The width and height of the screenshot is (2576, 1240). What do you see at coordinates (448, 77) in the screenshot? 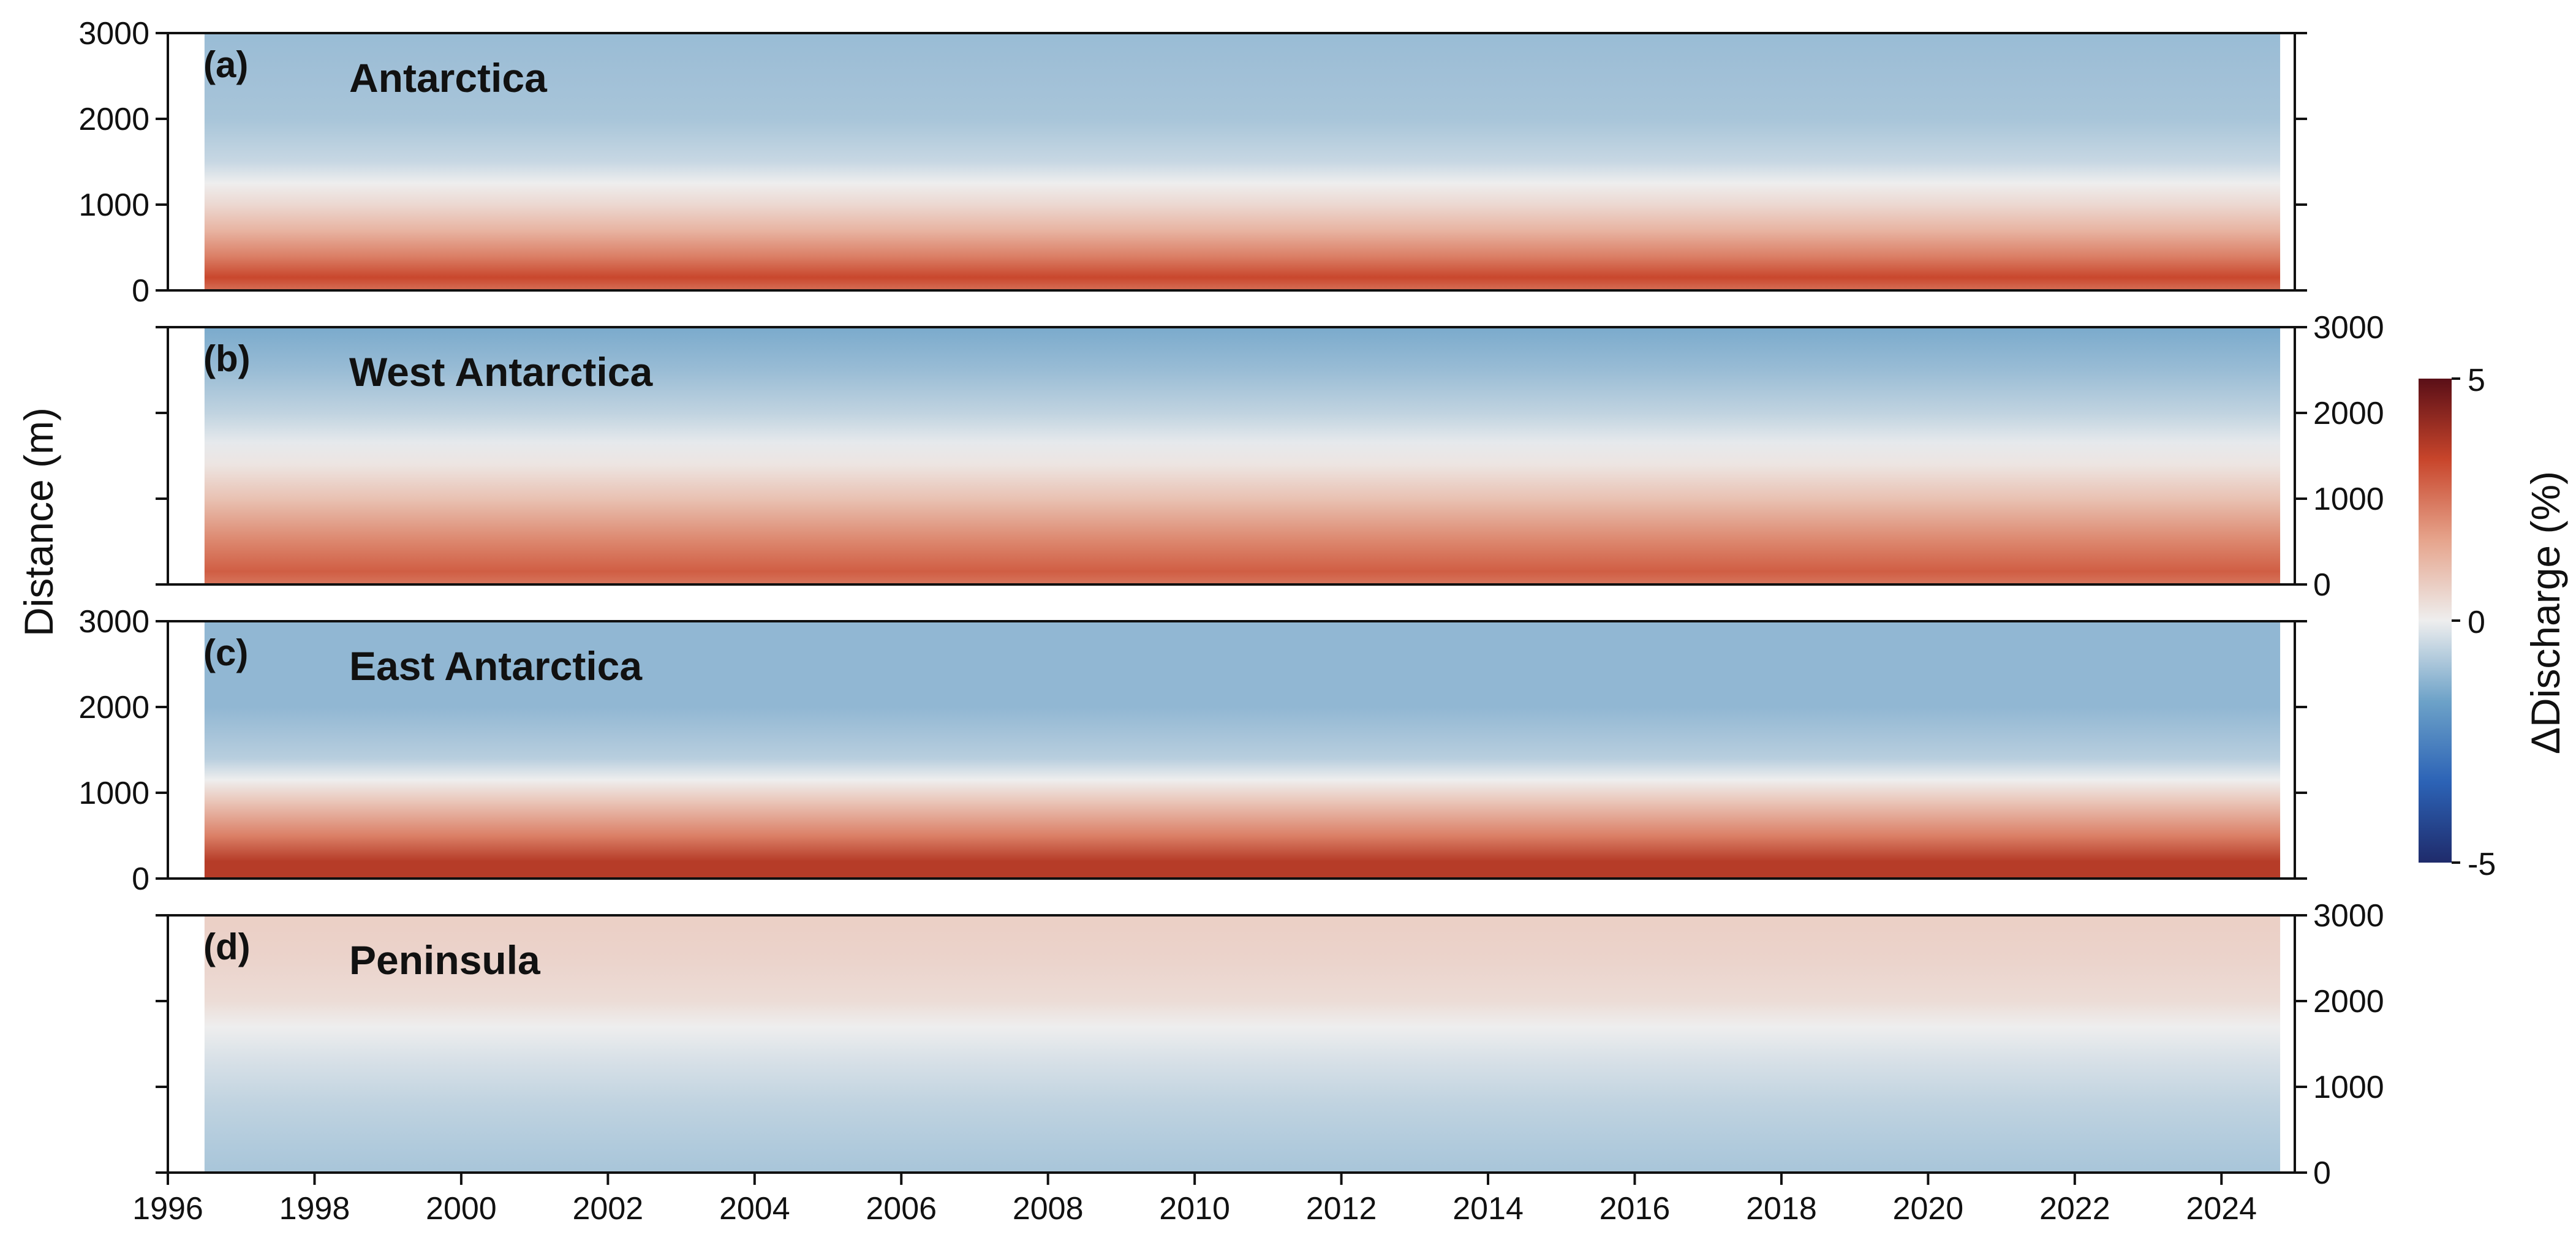
I see `panel-title: Antarctica` at bounding box center [448, 77].